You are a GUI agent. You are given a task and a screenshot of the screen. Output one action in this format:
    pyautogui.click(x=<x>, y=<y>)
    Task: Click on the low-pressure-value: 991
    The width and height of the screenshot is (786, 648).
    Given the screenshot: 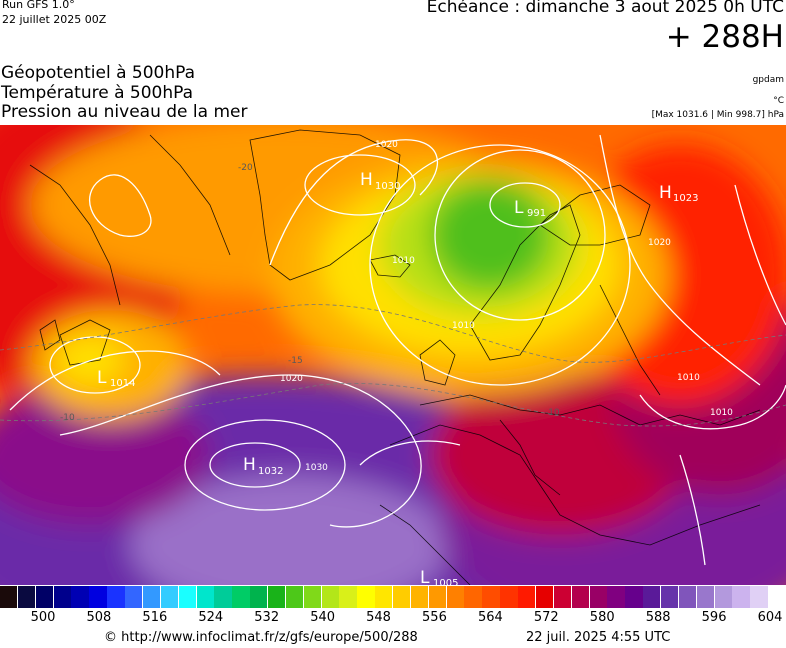 What is the action you would take?
    pyautogui.click(x=536, y=213)
    